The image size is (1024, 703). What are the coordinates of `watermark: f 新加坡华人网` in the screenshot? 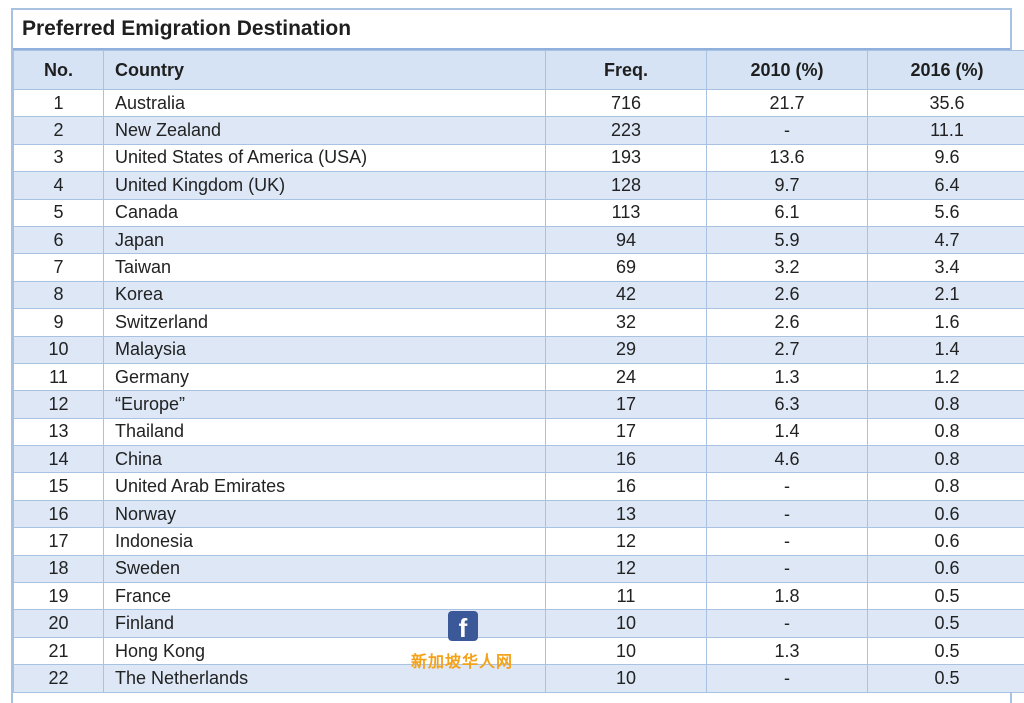 It's located at (462, 641).